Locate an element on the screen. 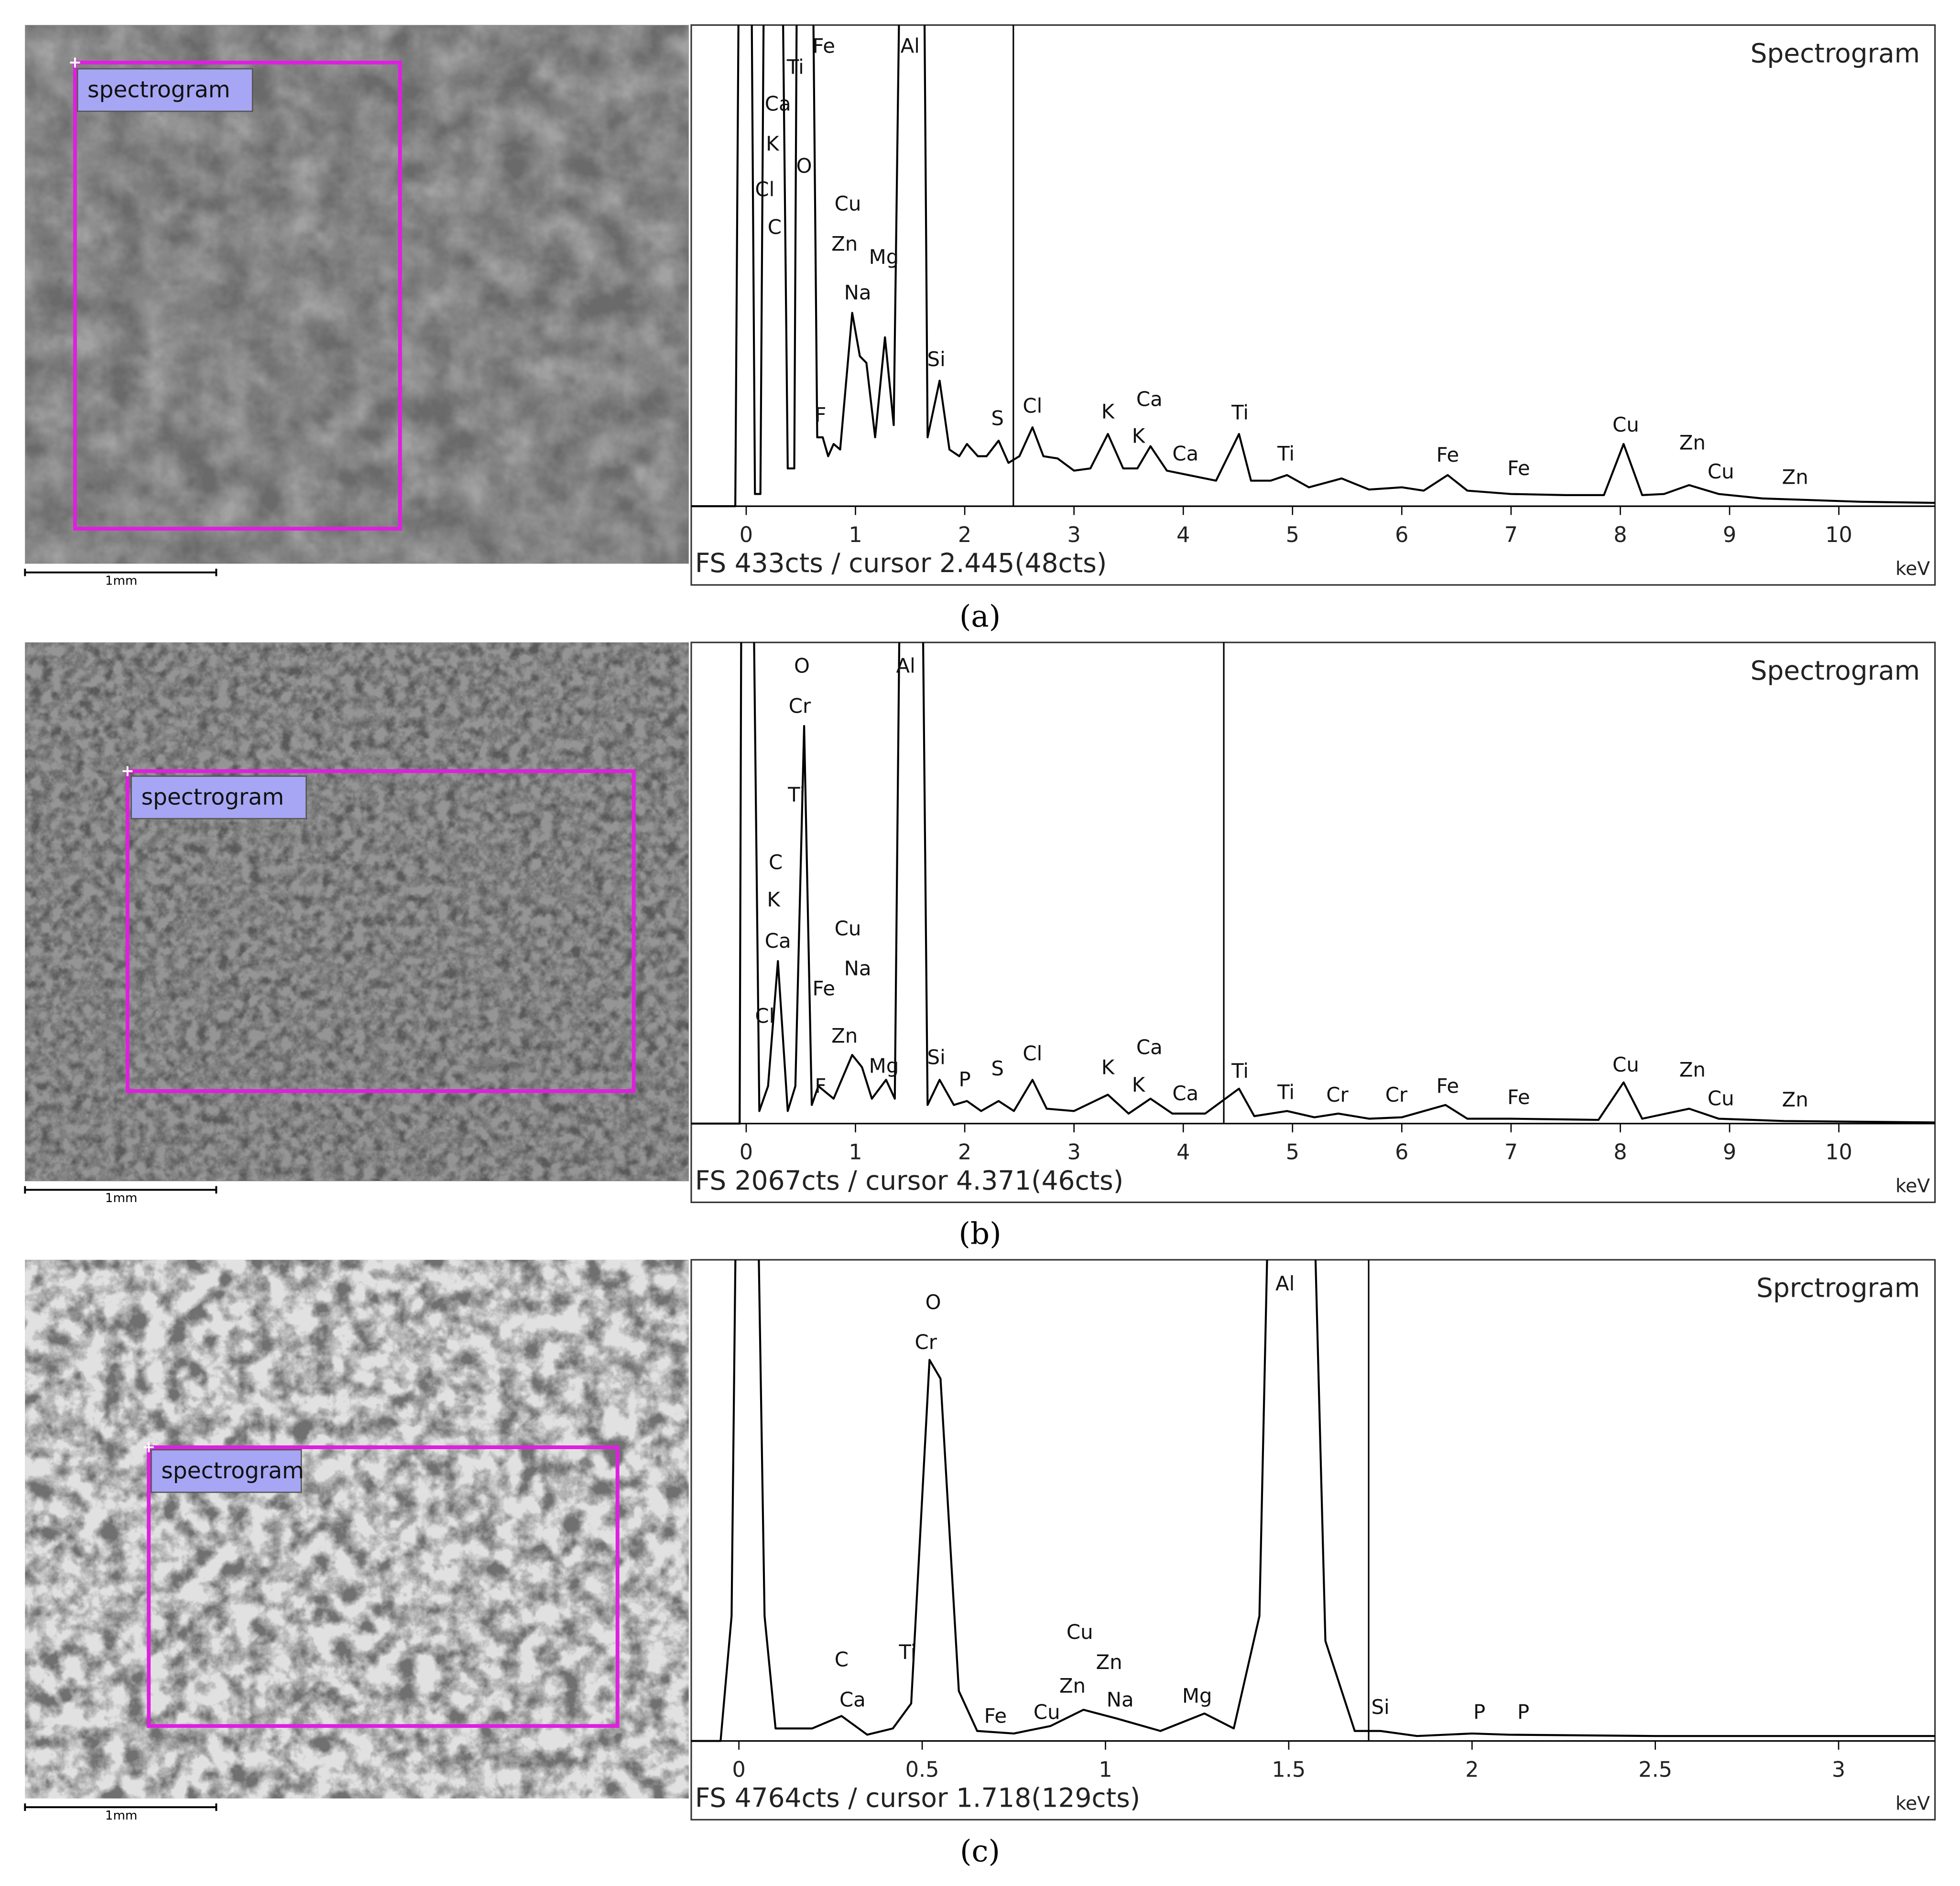  x-tick-label: 1.5 is located at coordinates (1289, 1769).